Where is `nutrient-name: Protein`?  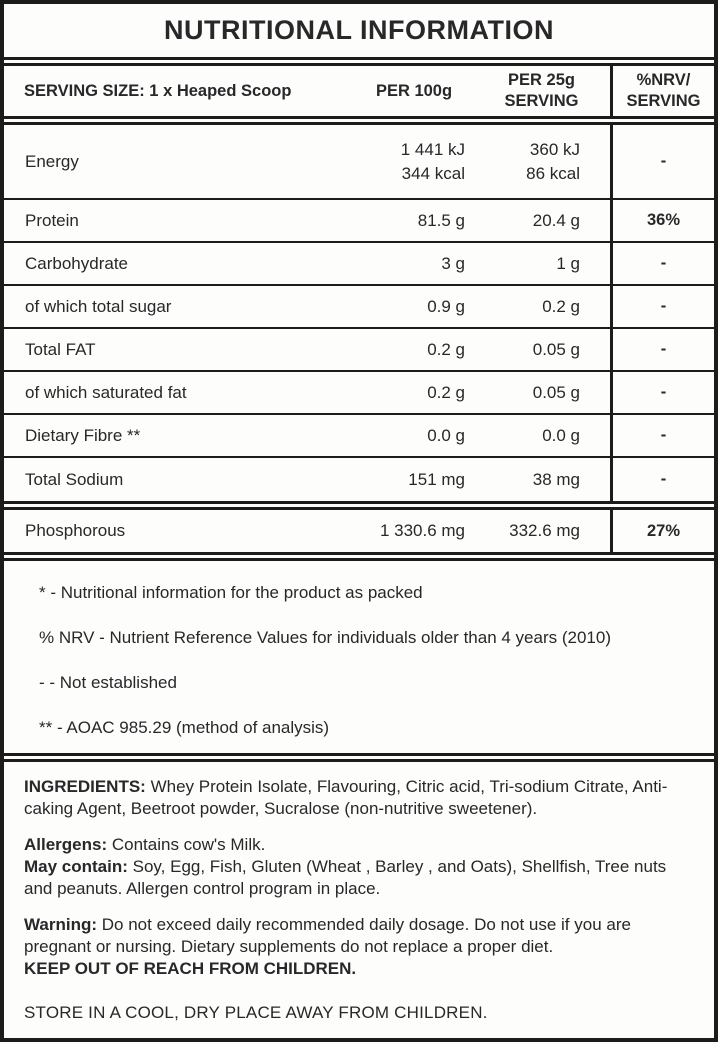 nutrient-name: Protein is located at coordinates (52, 220).